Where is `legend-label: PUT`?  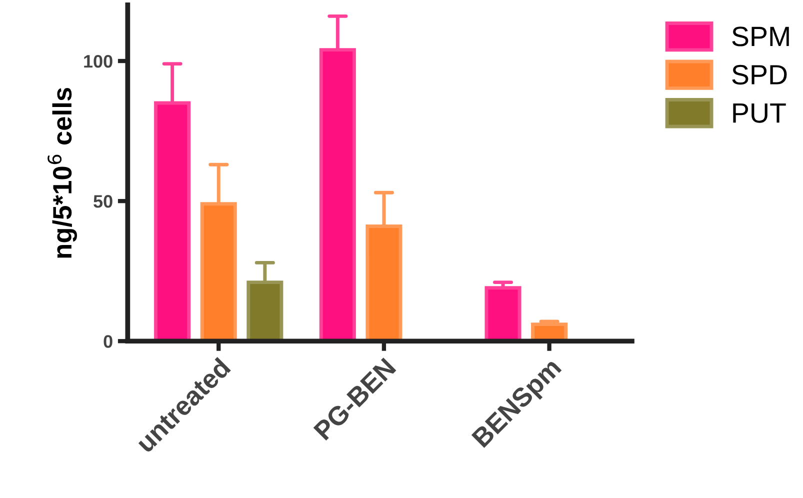
legend-label: PUT is located at coordinates (759, 113).